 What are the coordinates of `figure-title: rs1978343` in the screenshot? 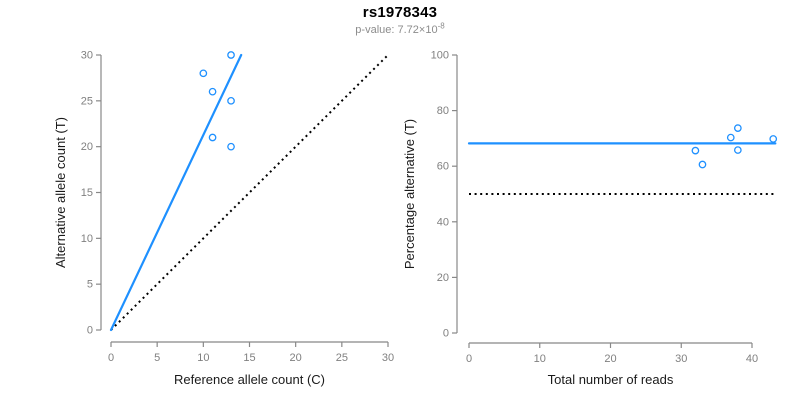 It's located at (400, 12).